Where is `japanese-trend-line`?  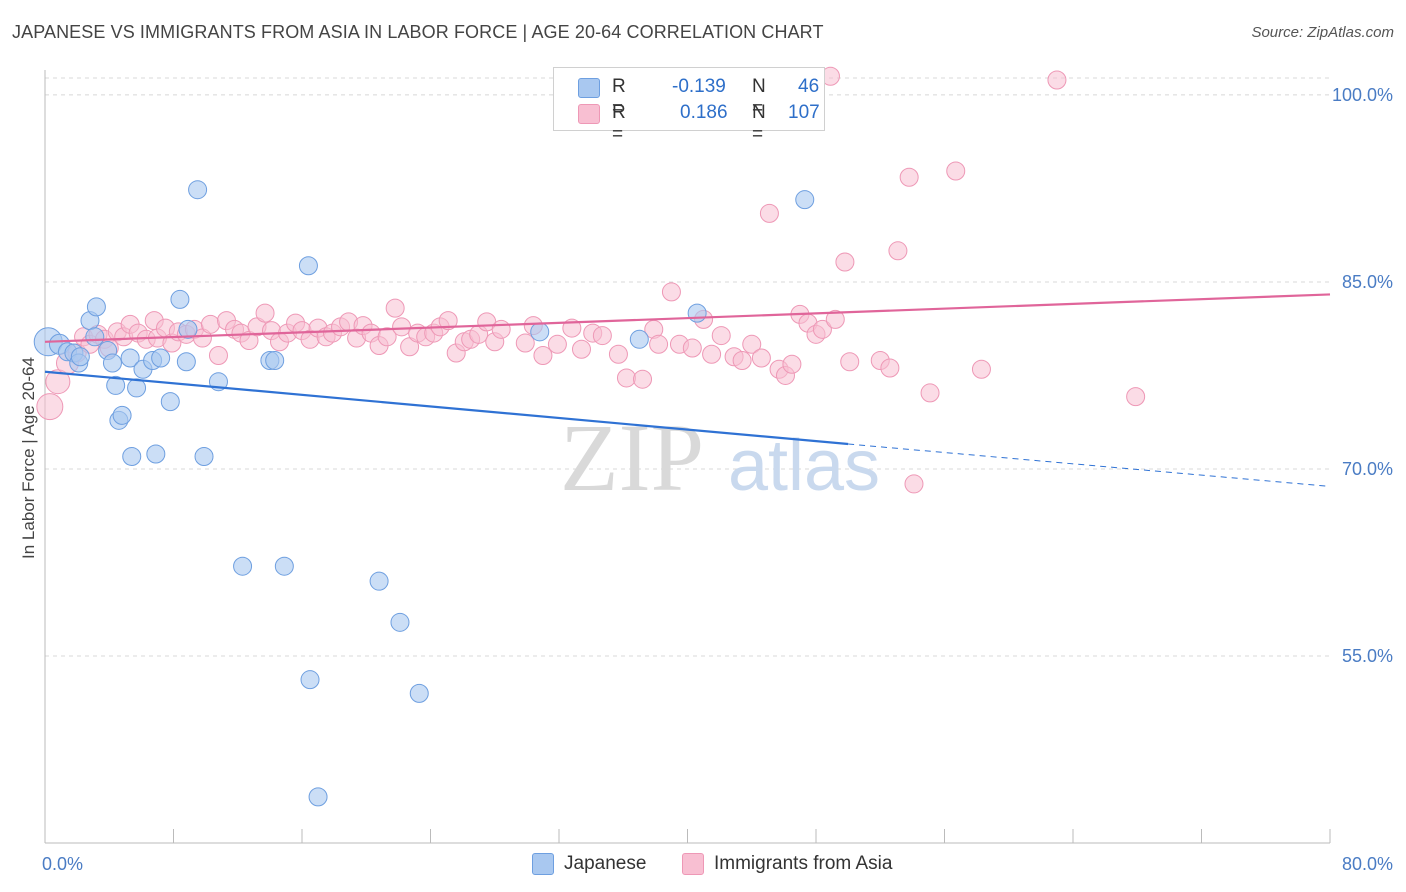
japanese-trend-line is located at coordinates (446, 408).